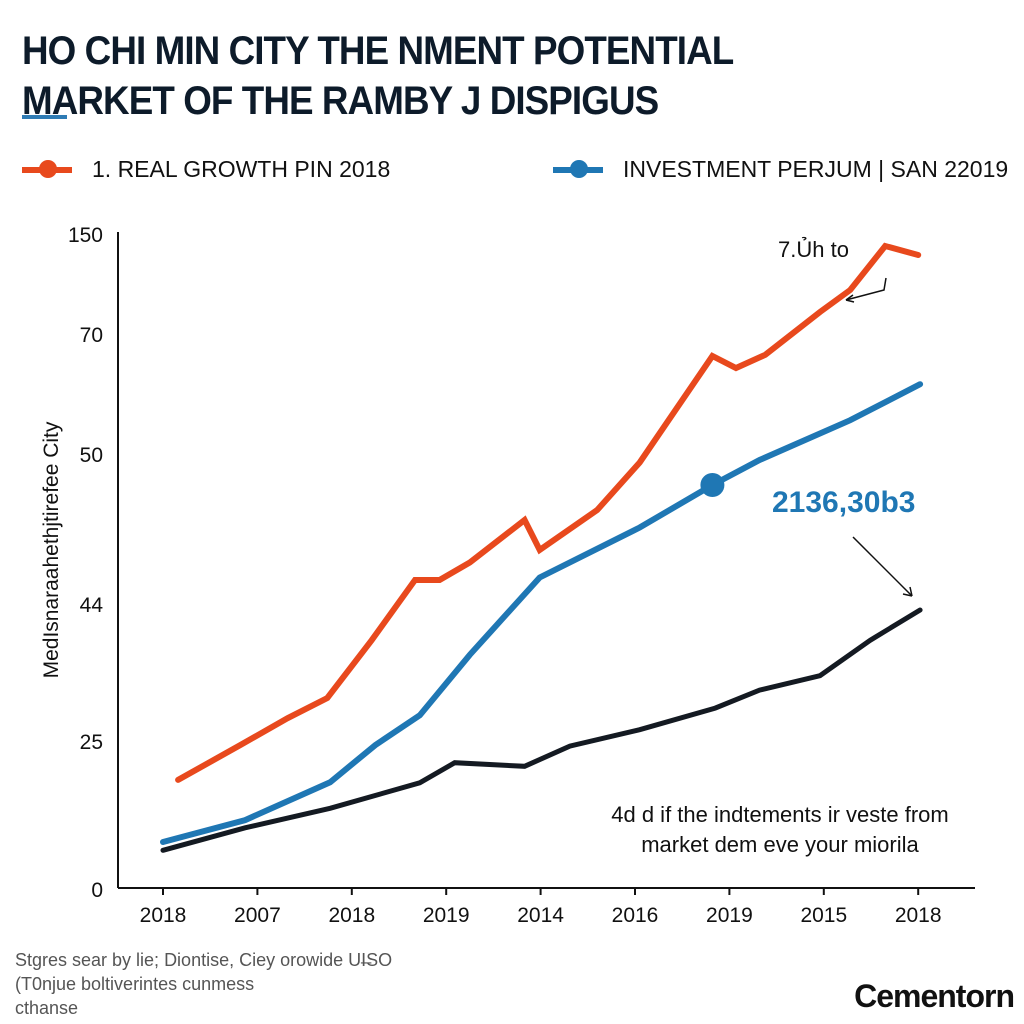  Describe the element at coordinates (907, 591) in the screenshot. I see `value-arrow-head` at that location.